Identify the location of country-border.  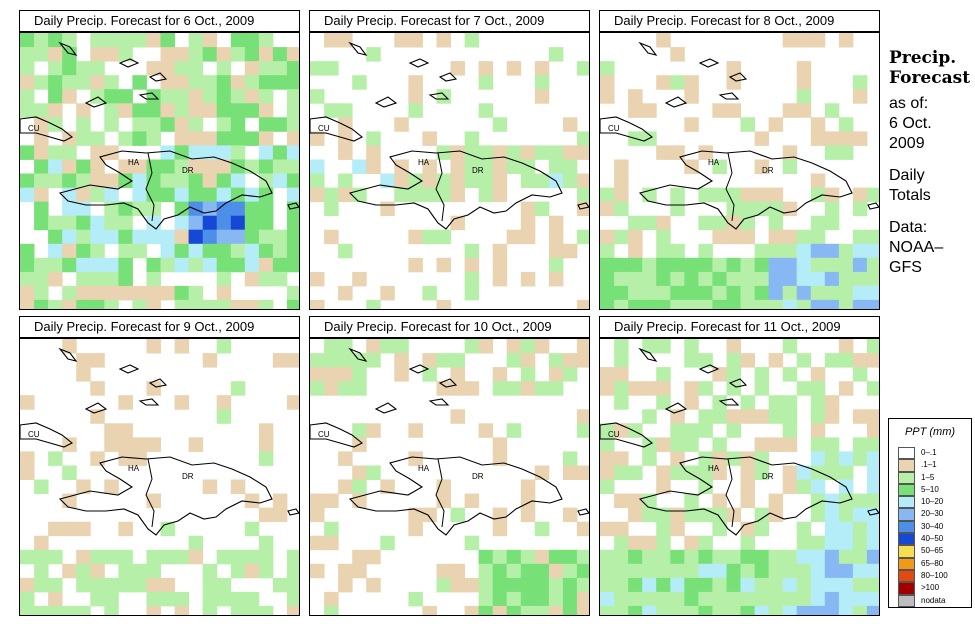
(730, 493).